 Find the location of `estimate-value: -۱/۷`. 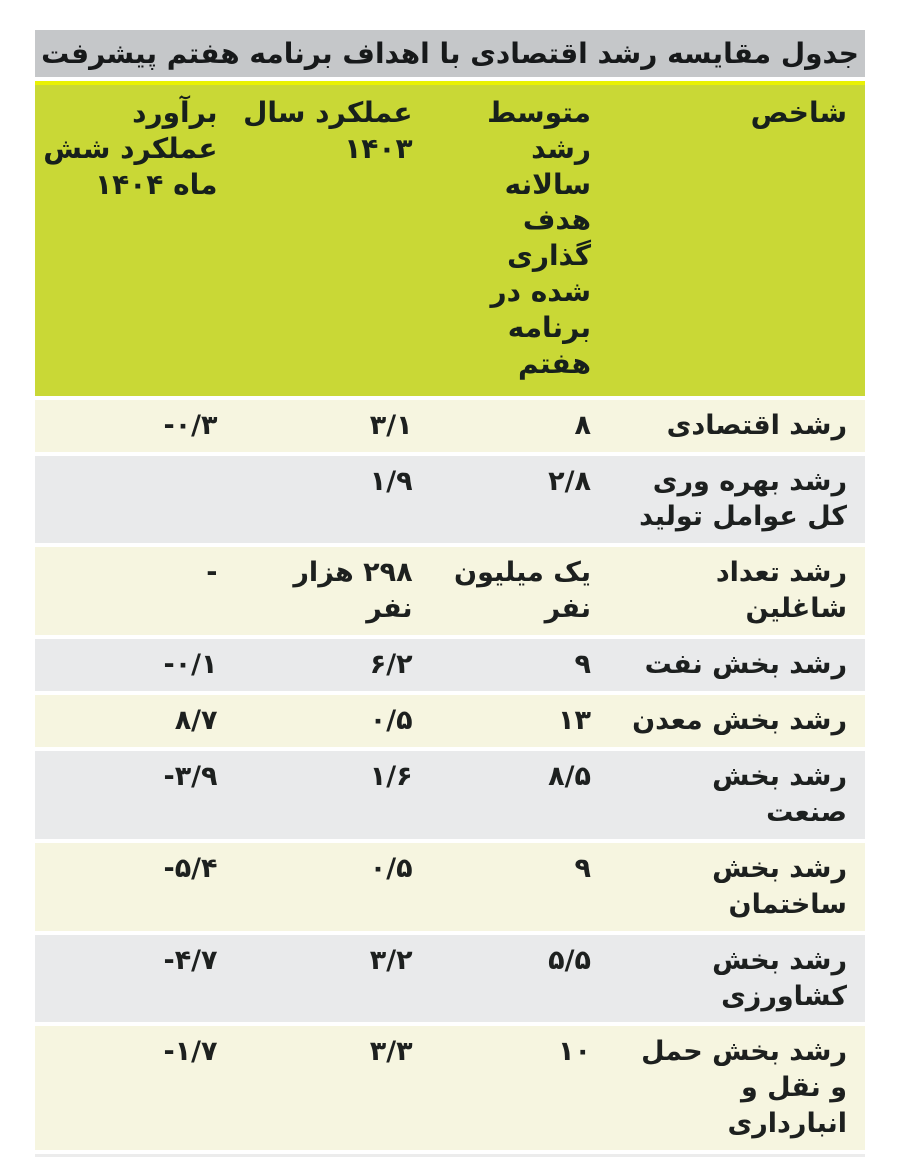

estimate-value: -۱/۷ is located at coordinates (190, 1052).